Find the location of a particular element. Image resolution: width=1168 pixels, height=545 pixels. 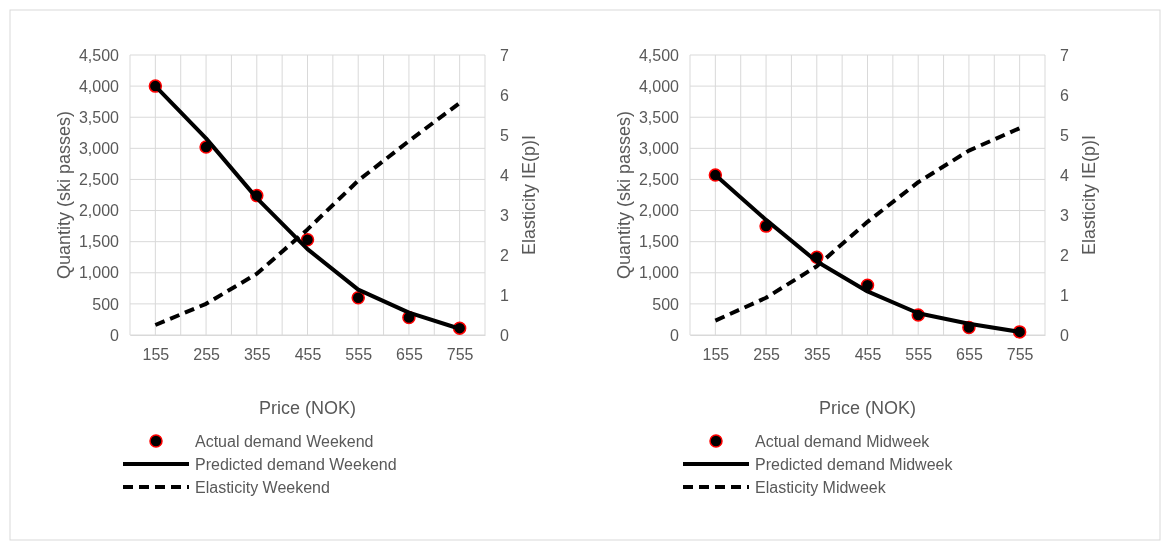

legend-label: Predicted demand Weekend is located at coordinates (296, 464).